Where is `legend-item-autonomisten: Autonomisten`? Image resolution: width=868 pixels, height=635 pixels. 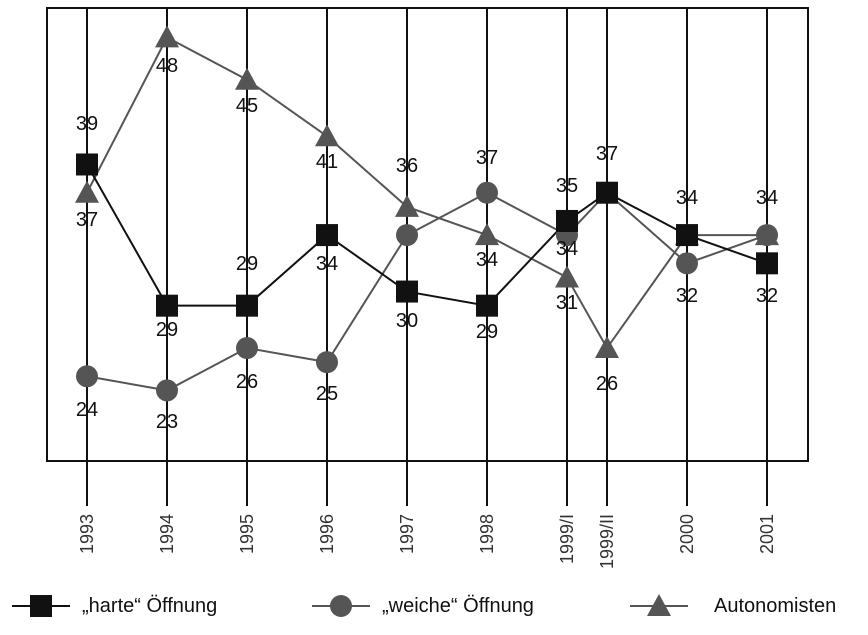
legend-item-autonomisten: Autonomisten is located at coordinates (732, 606).